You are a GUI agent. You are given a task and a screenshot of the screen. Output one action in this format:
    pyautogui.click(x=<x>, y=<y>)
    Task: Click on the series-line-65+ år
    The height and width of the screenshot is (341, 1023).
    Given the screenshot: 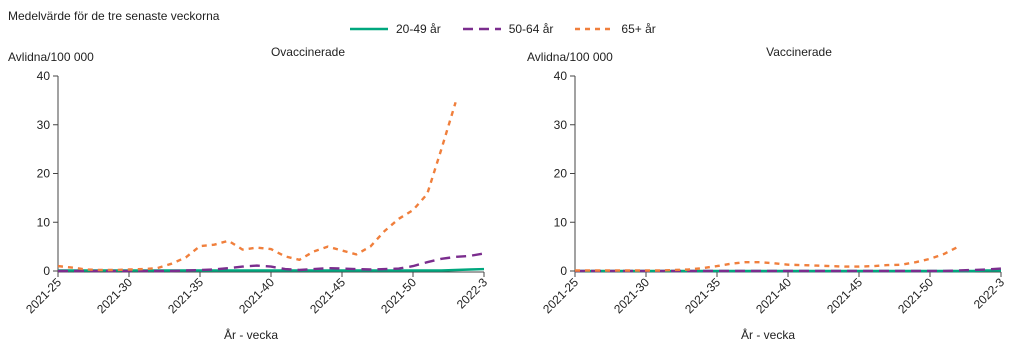 What is the action you would take?
    pyautogui.click(x=767, y=258)
    